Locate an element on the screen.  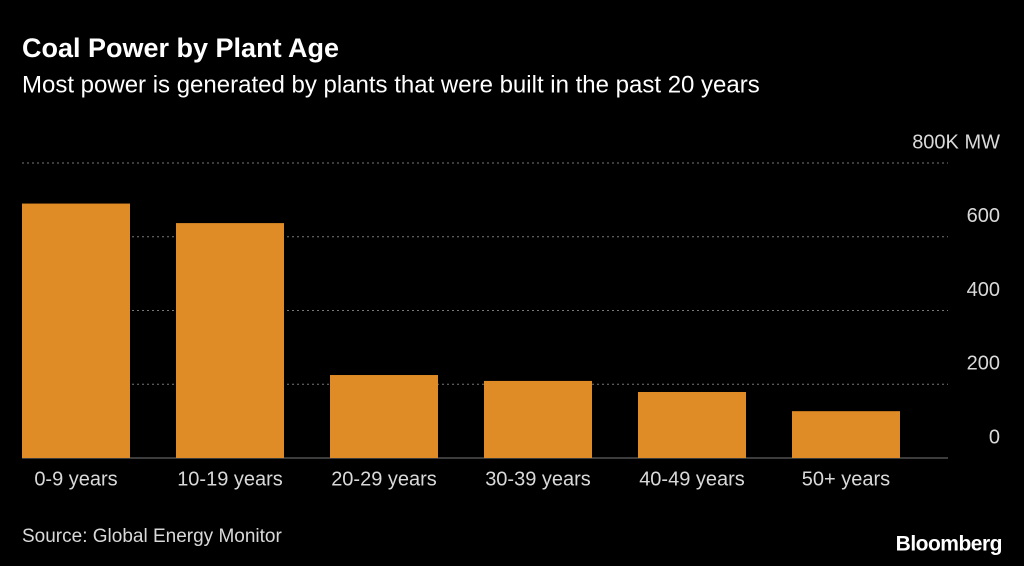
x-tick-label: 30-39 years is located at coordinates (538, 479).